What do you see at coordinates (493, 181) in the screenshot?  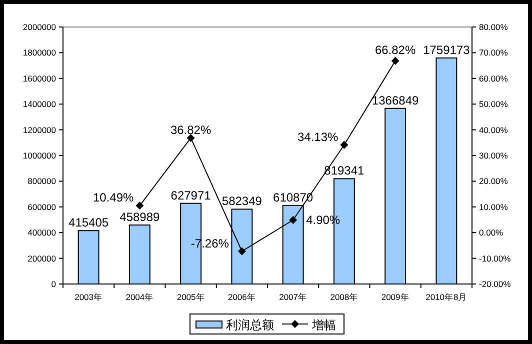 I see `y2-tick-label: 20.00%` at bounding box center [493, 181].